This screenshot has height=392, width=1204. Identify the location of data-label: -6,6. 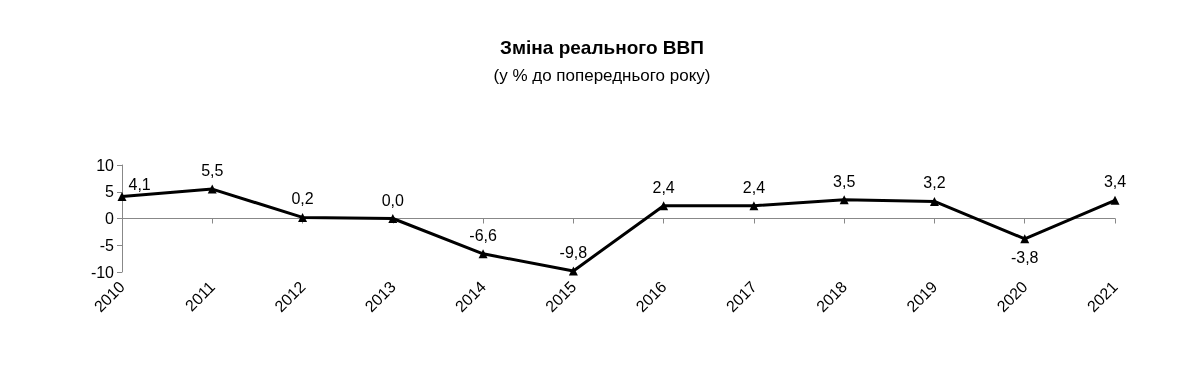
(483, 235).